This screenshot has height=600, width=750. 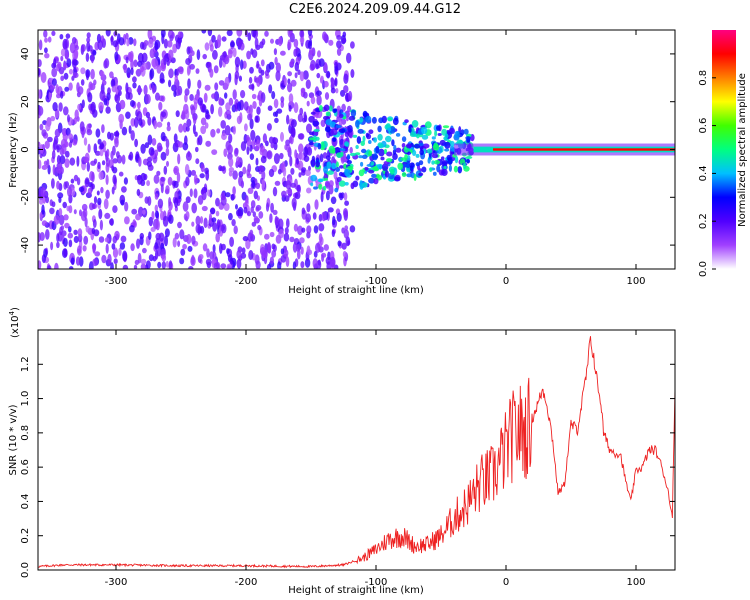 I want to click on y-tick-label: 40, so click(x=25, y=54).